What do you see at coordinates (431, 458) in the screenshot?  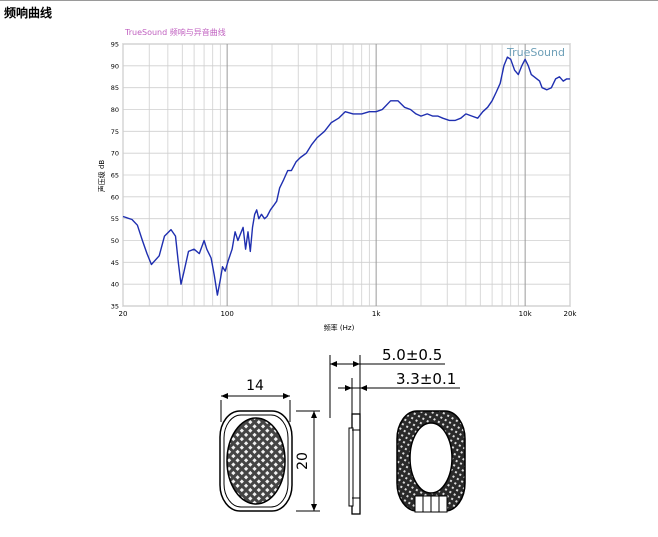 I see `back-opening` at bounding box center [431, 458].